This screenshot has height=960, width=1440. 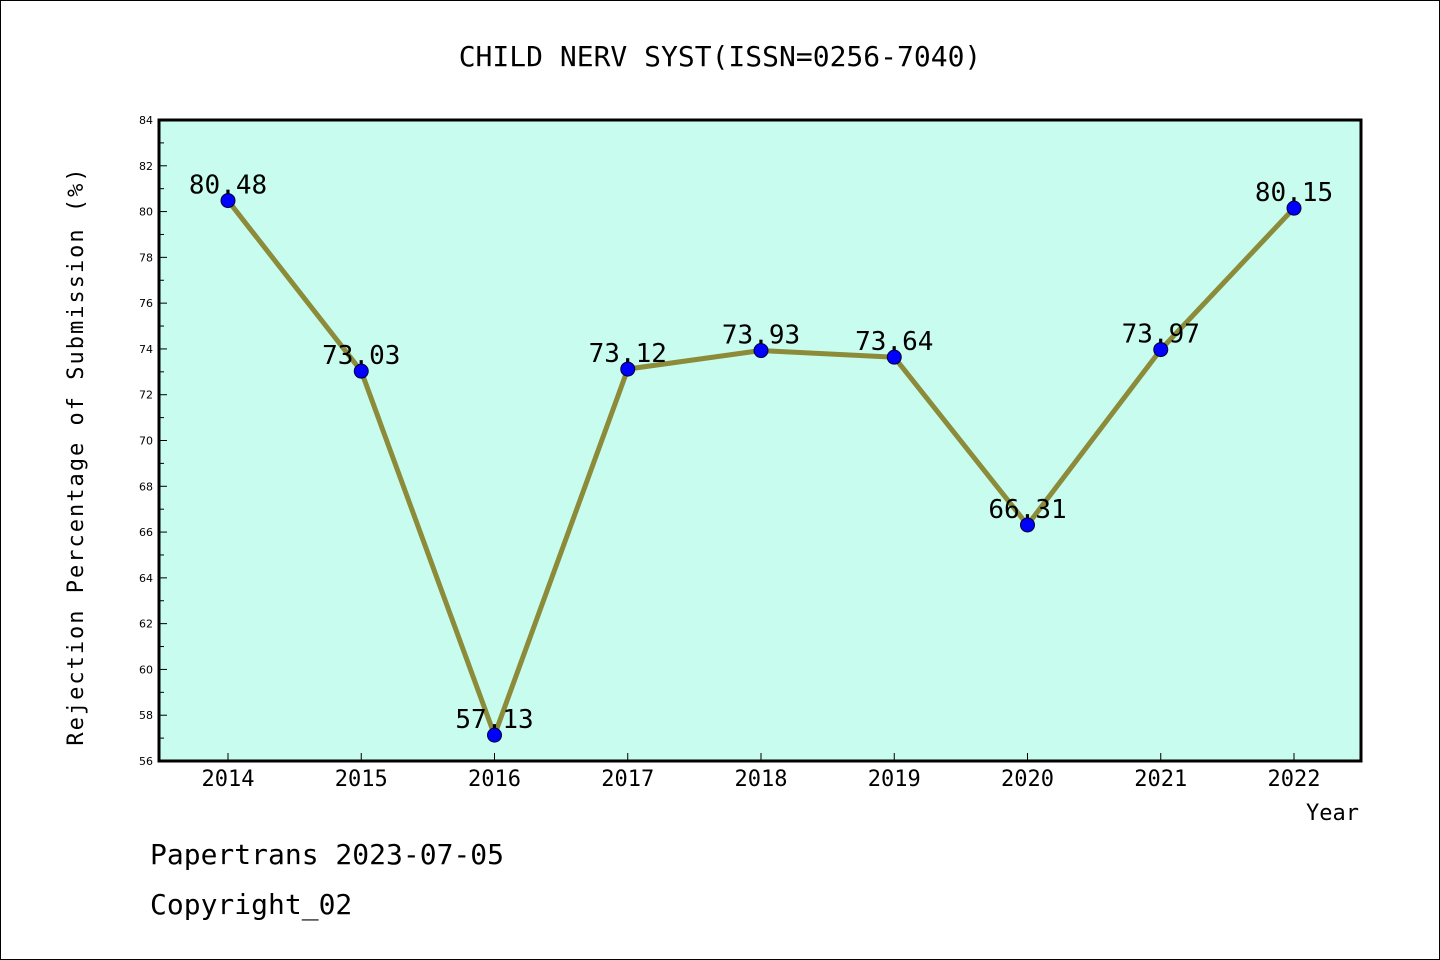 I want to click on y-tick-label: 84, so click(x=146, y=120).